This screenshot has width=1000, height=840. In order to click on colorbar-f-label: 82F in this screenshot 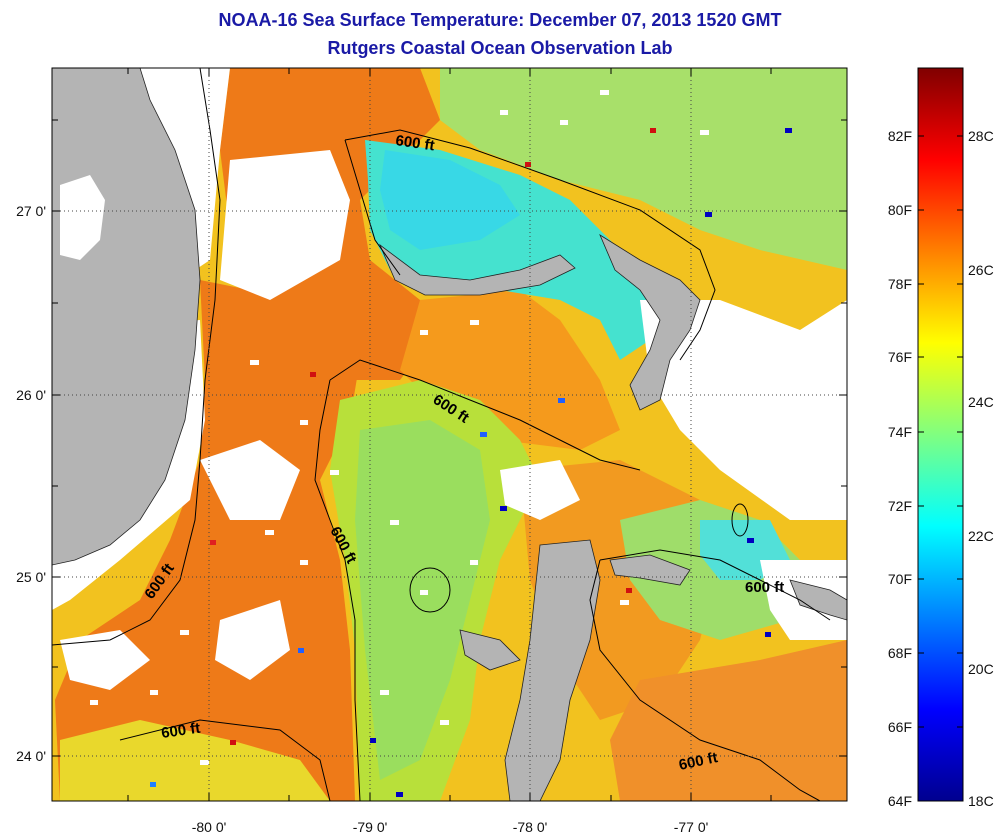, I will do `click(900, 136)`.